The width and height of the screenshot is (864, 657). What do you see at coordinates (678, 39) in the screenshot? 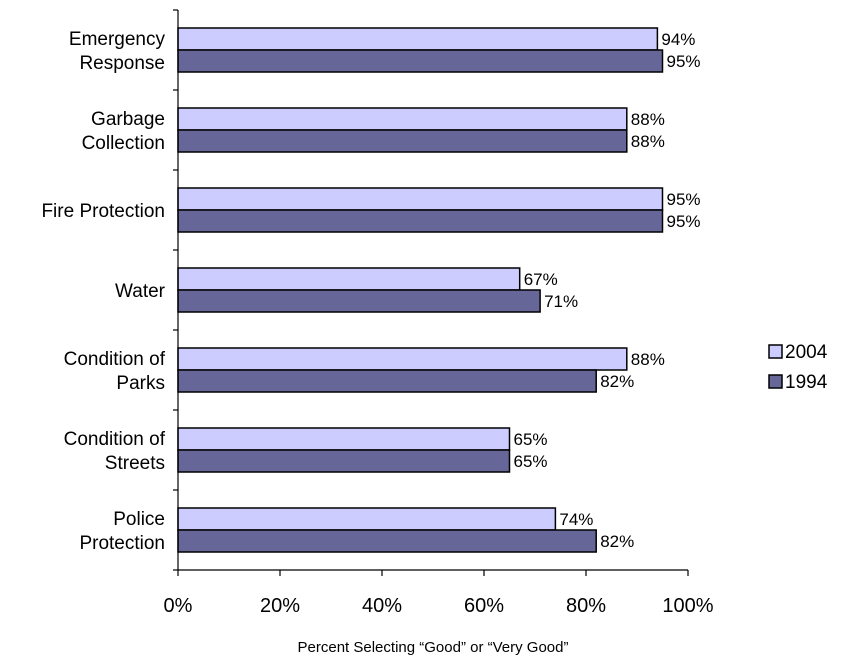
I see `data-label-2004-0: 94%` at bounding box center [678, 39].